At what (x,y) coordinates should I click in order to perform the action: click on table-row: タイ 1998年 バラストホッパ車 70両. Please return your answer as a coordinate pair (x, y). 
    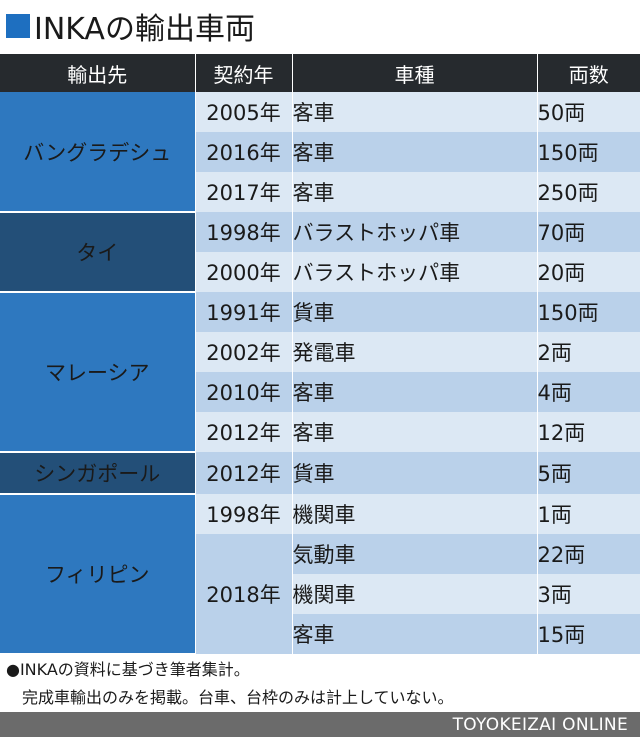
    Looking at the image, I should click on (320, 252).